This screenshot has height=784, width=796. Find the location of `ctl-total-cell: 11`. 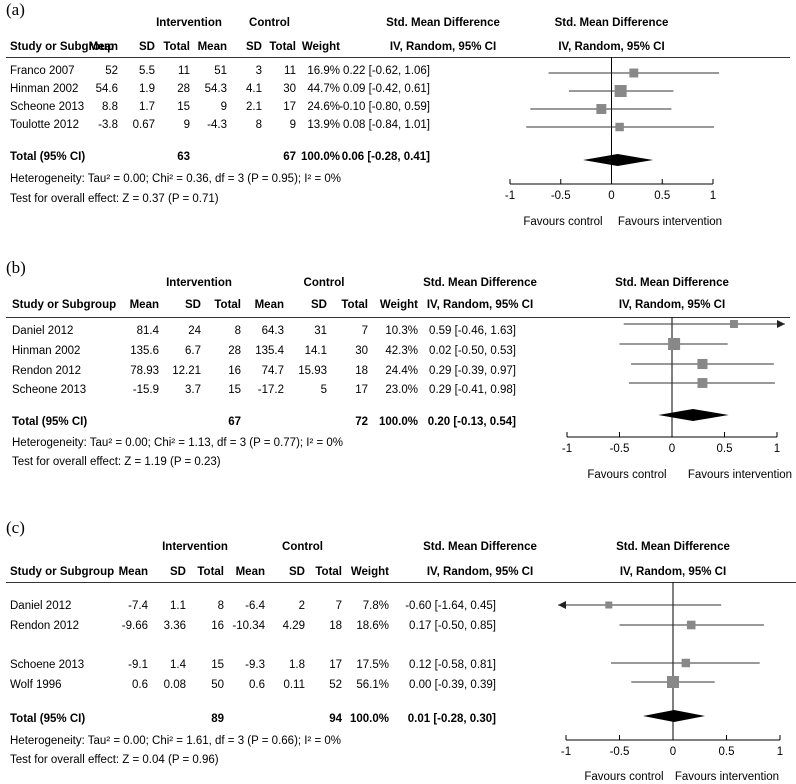

ctl-total-cell: 11 is located at coordinates (290, 71).